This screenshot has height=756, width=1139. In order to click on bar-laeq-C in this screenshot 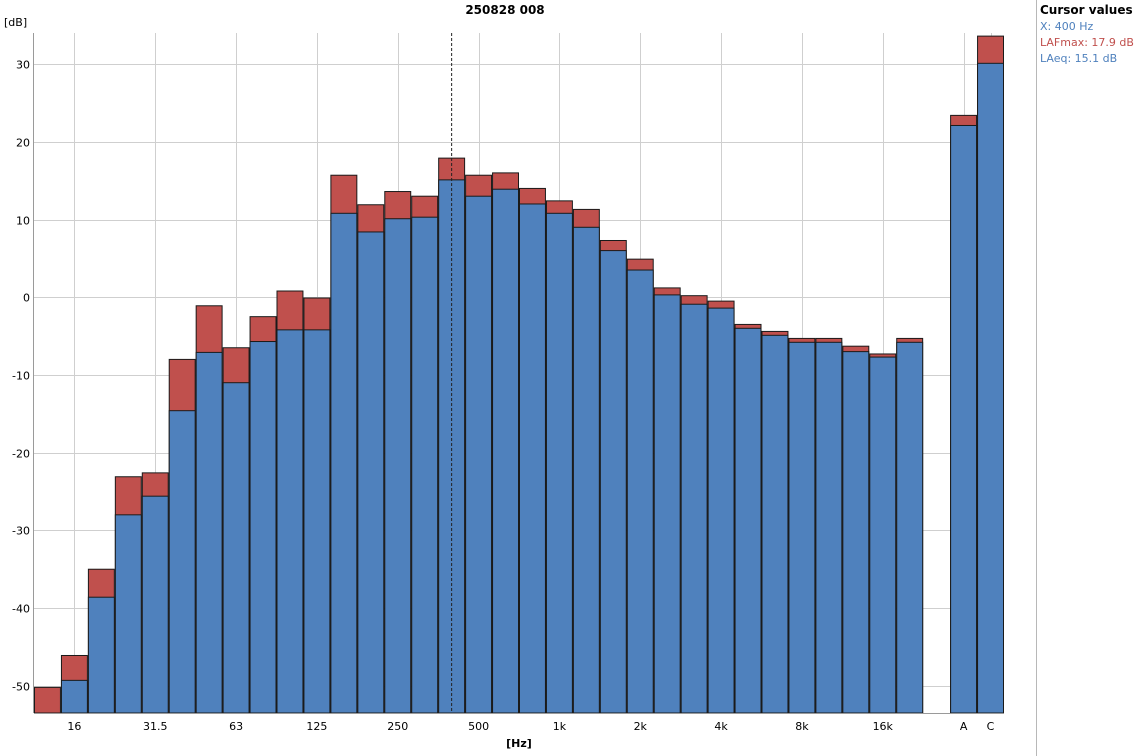, I will do `click(990, 388)`.